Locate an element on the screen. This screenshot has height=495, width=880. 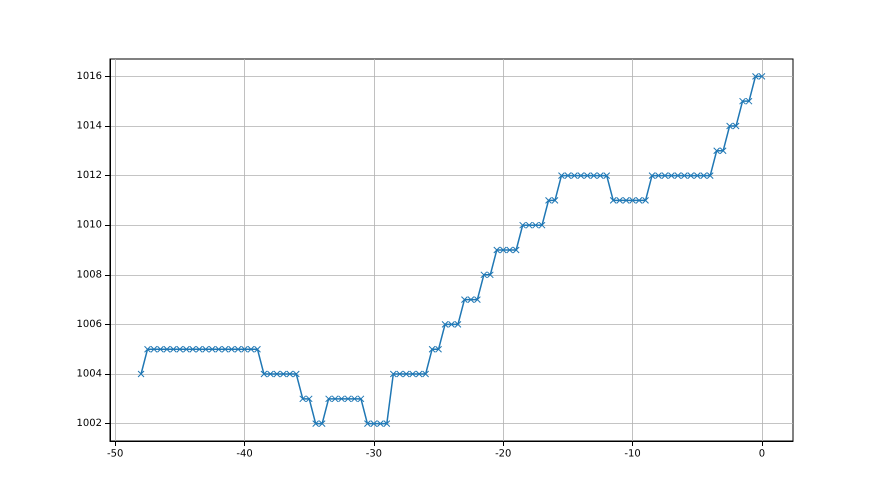
y-tick-label: 1014 is located at coordinates (89, 126).